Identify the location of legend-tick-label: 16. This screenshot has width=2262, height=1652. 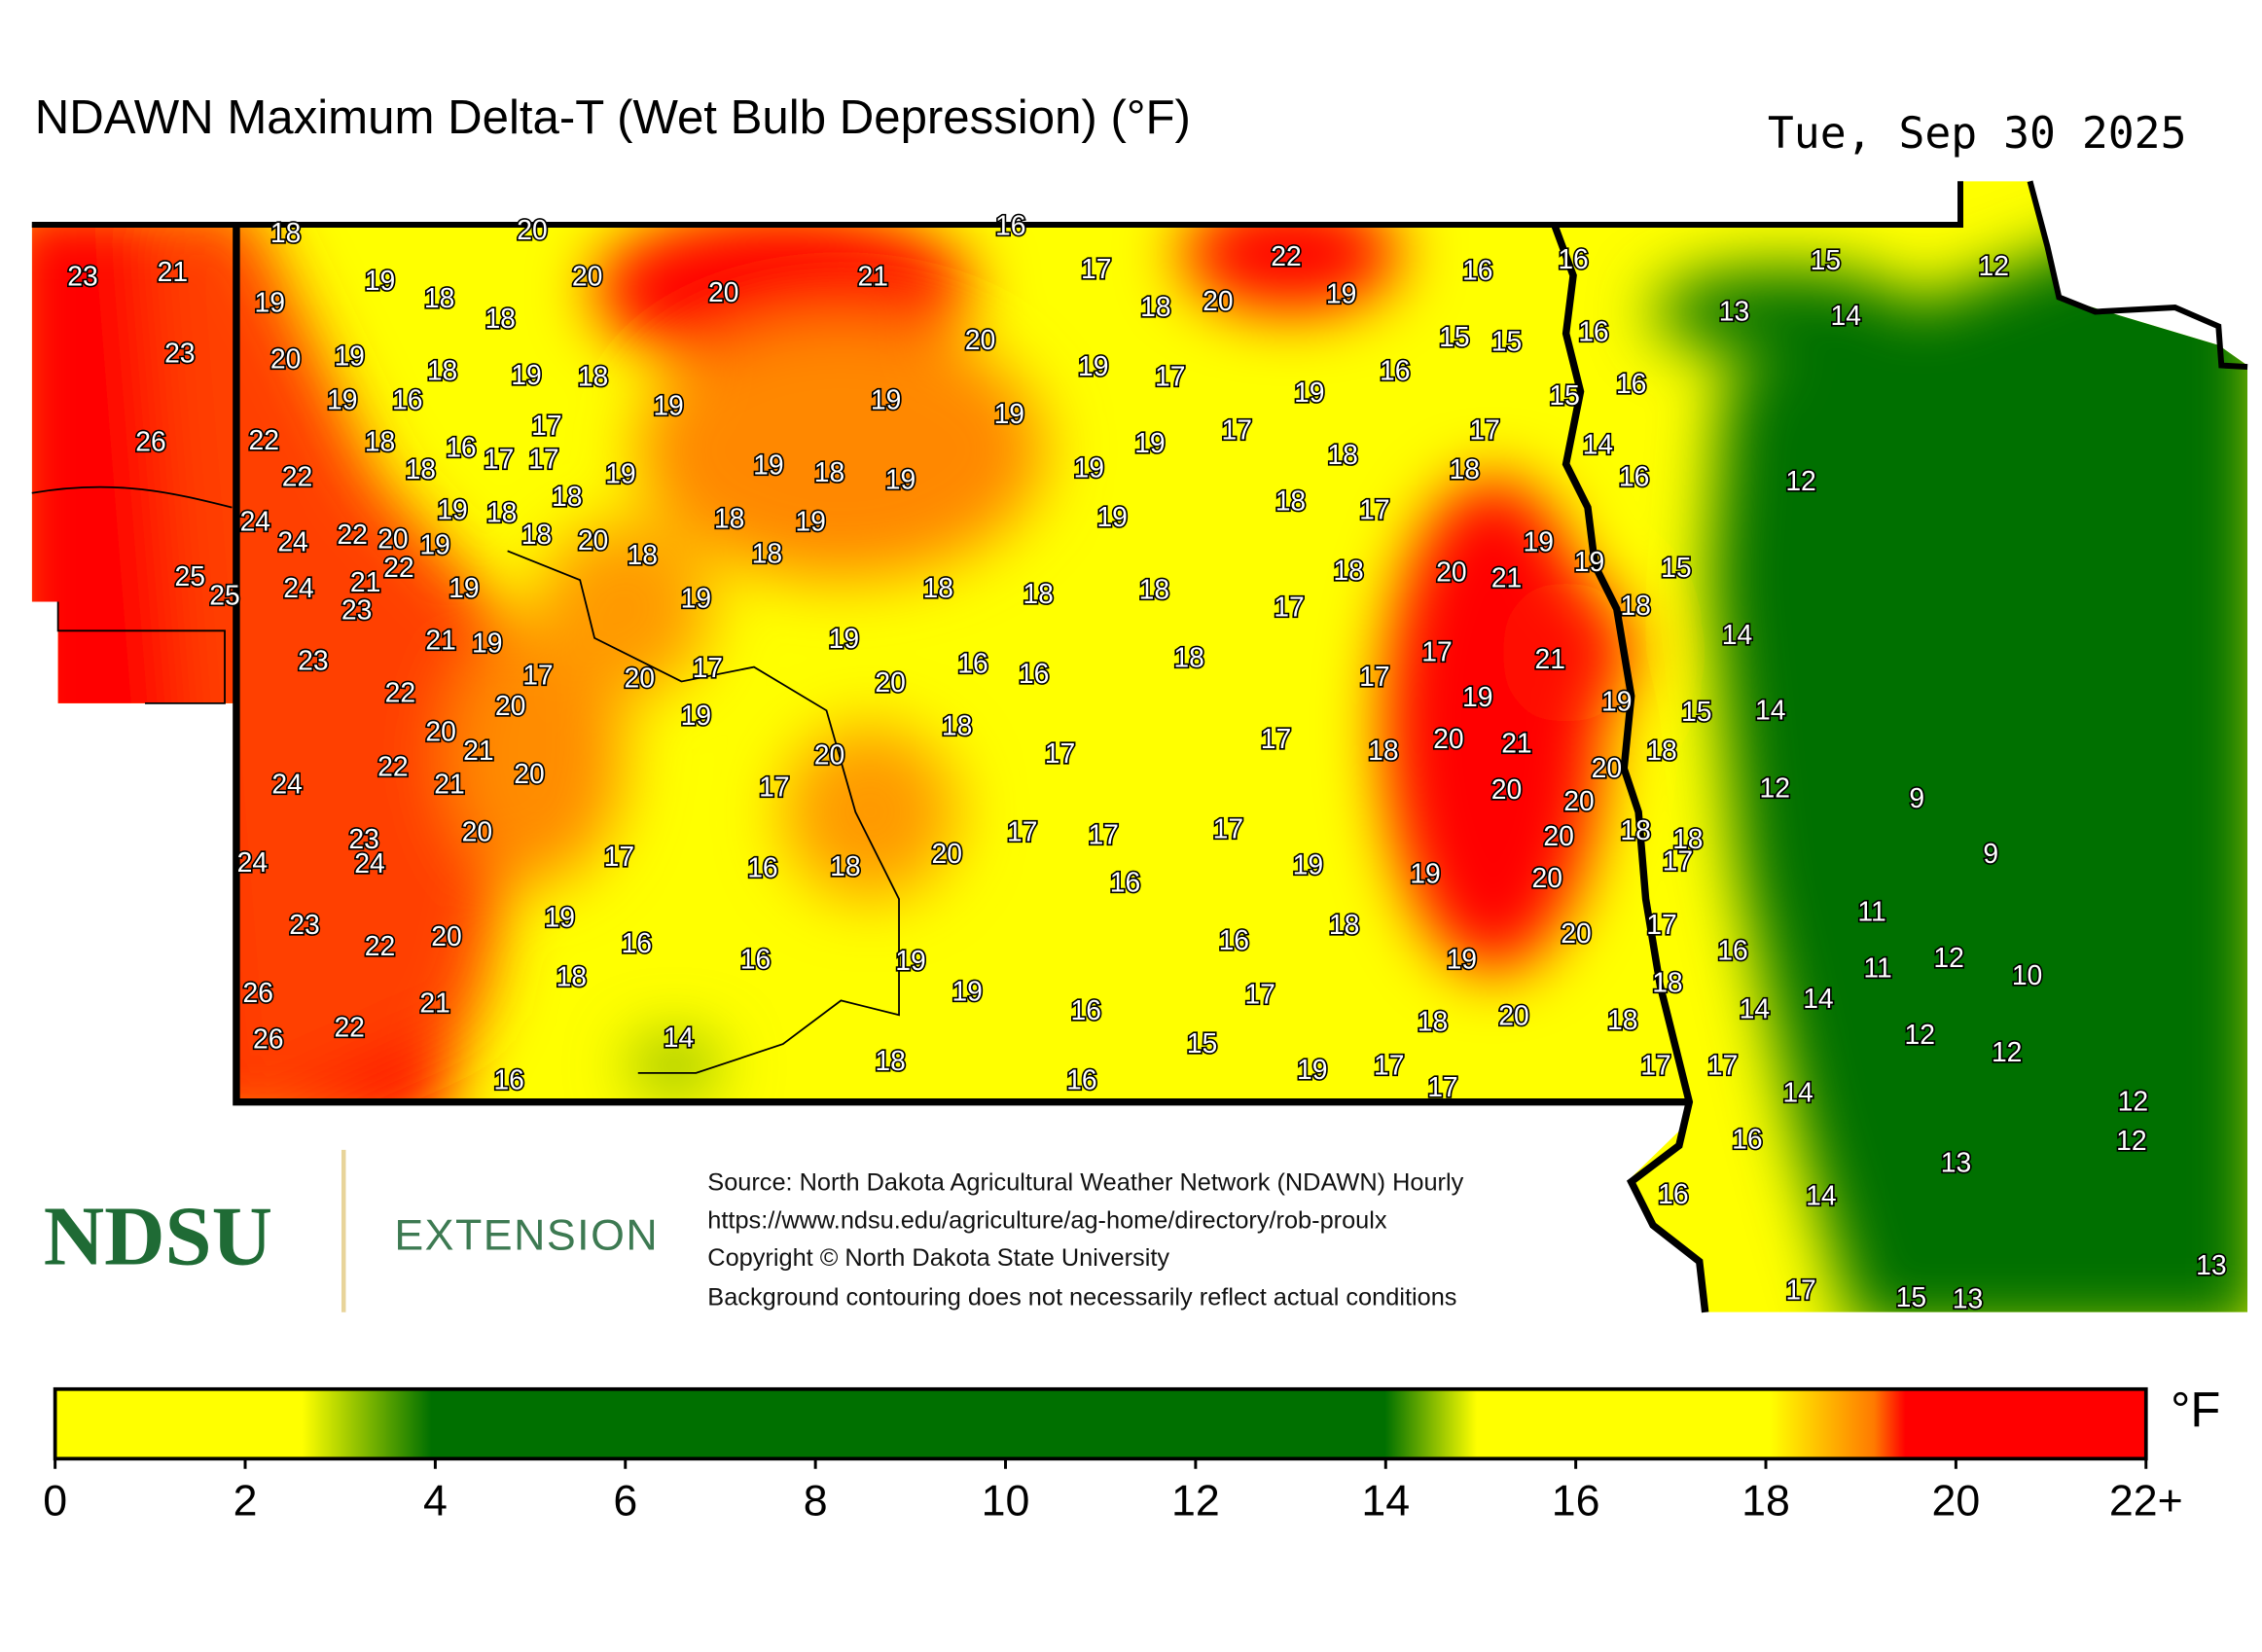
(1576, 1501).